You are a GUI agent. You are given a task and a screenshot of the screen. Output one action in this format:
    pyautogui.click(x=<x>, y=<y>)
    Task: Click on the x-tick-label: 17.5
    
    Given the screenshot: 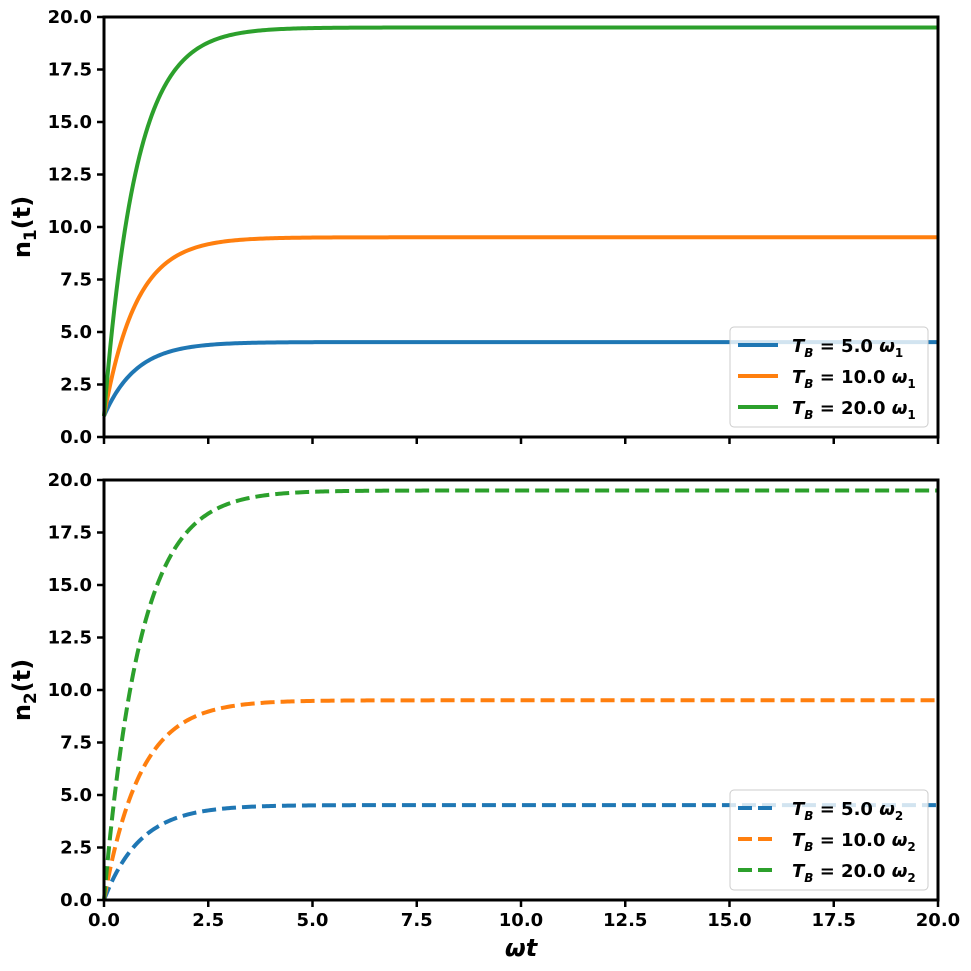 What is the action you would take?
    pyautogui.click(x=834, y=920)
    